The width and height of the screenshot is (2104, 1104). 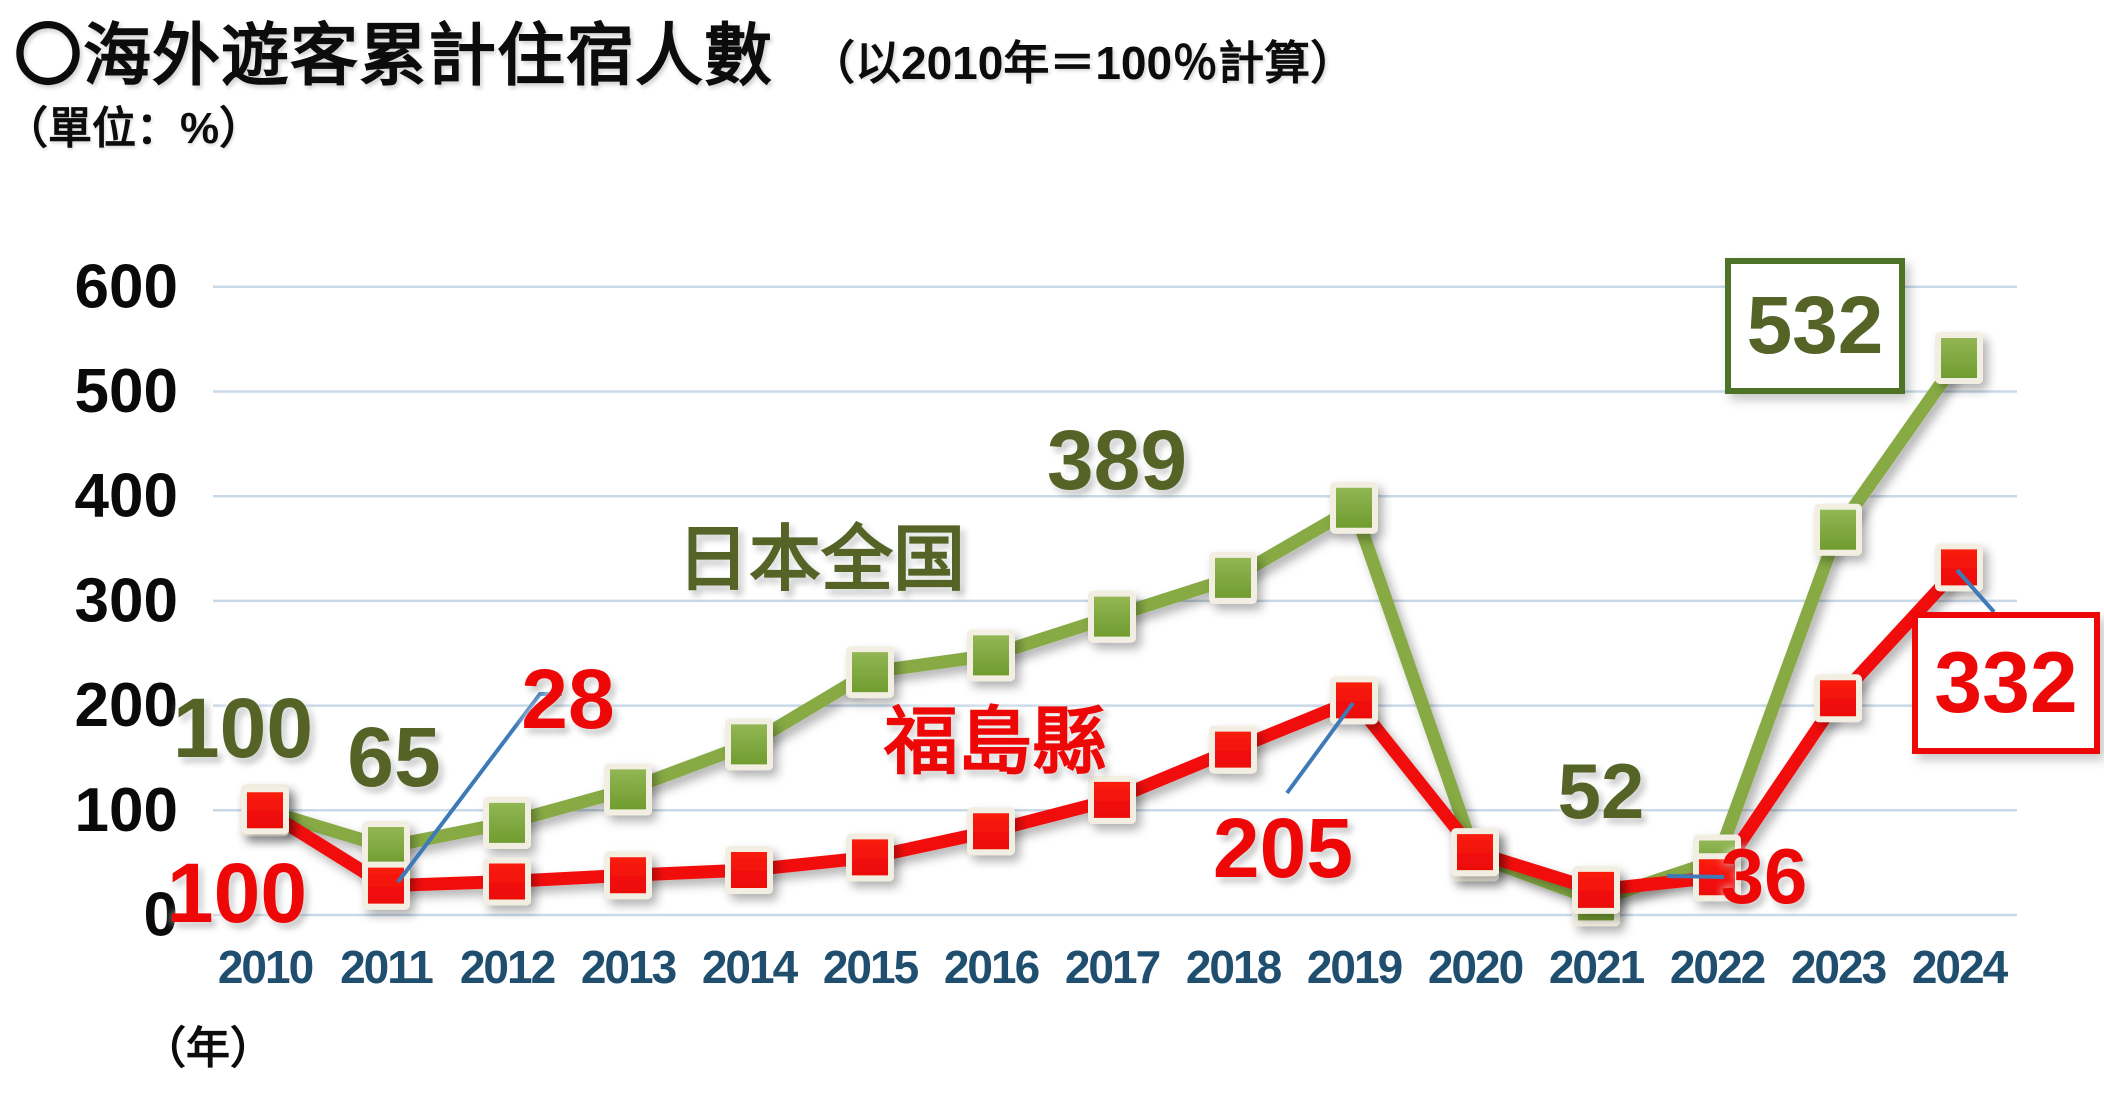 What do you see at coordinates (870, 857) in the screenshot?
I see `marker-fukushima-2015` at bounding box center [870, 857].